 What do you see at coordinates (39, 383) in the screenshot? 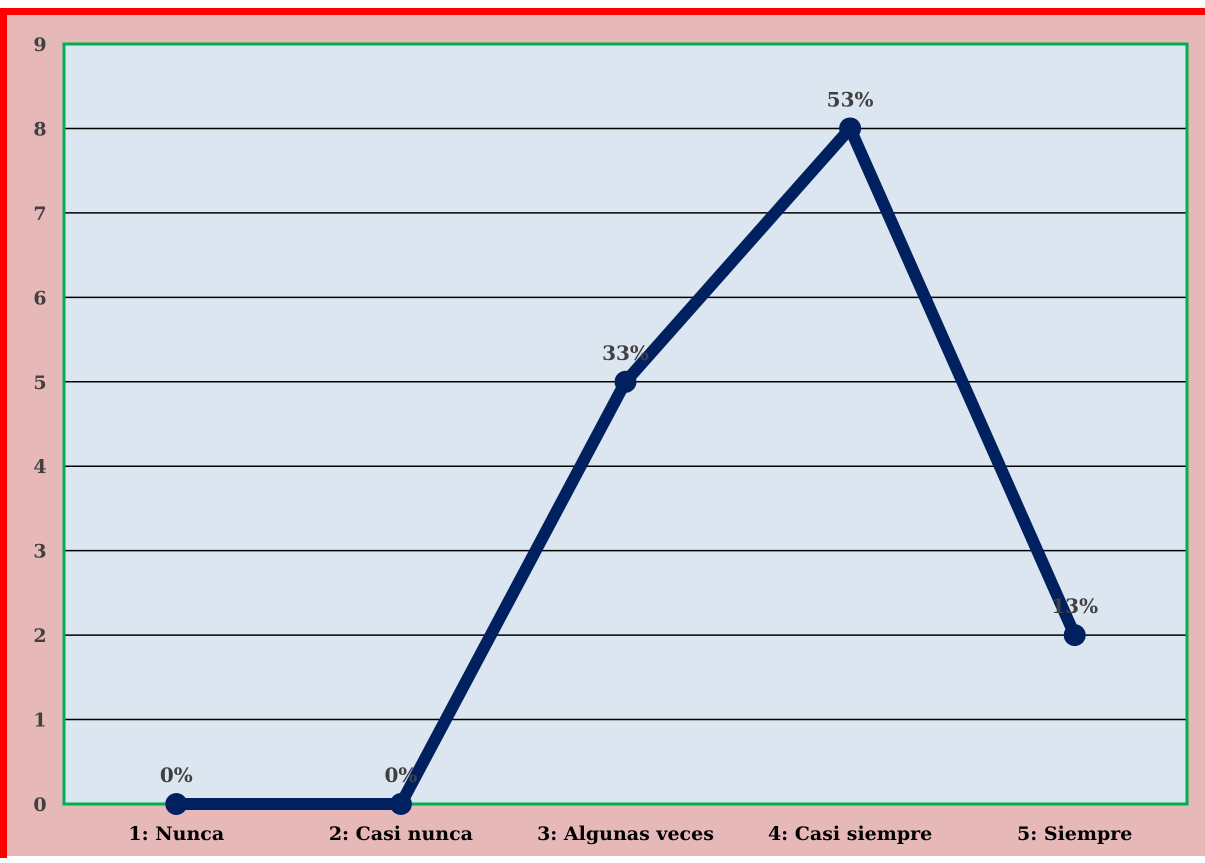
I see `y-tick-label-5: 5` at bounding box center [39, 383].